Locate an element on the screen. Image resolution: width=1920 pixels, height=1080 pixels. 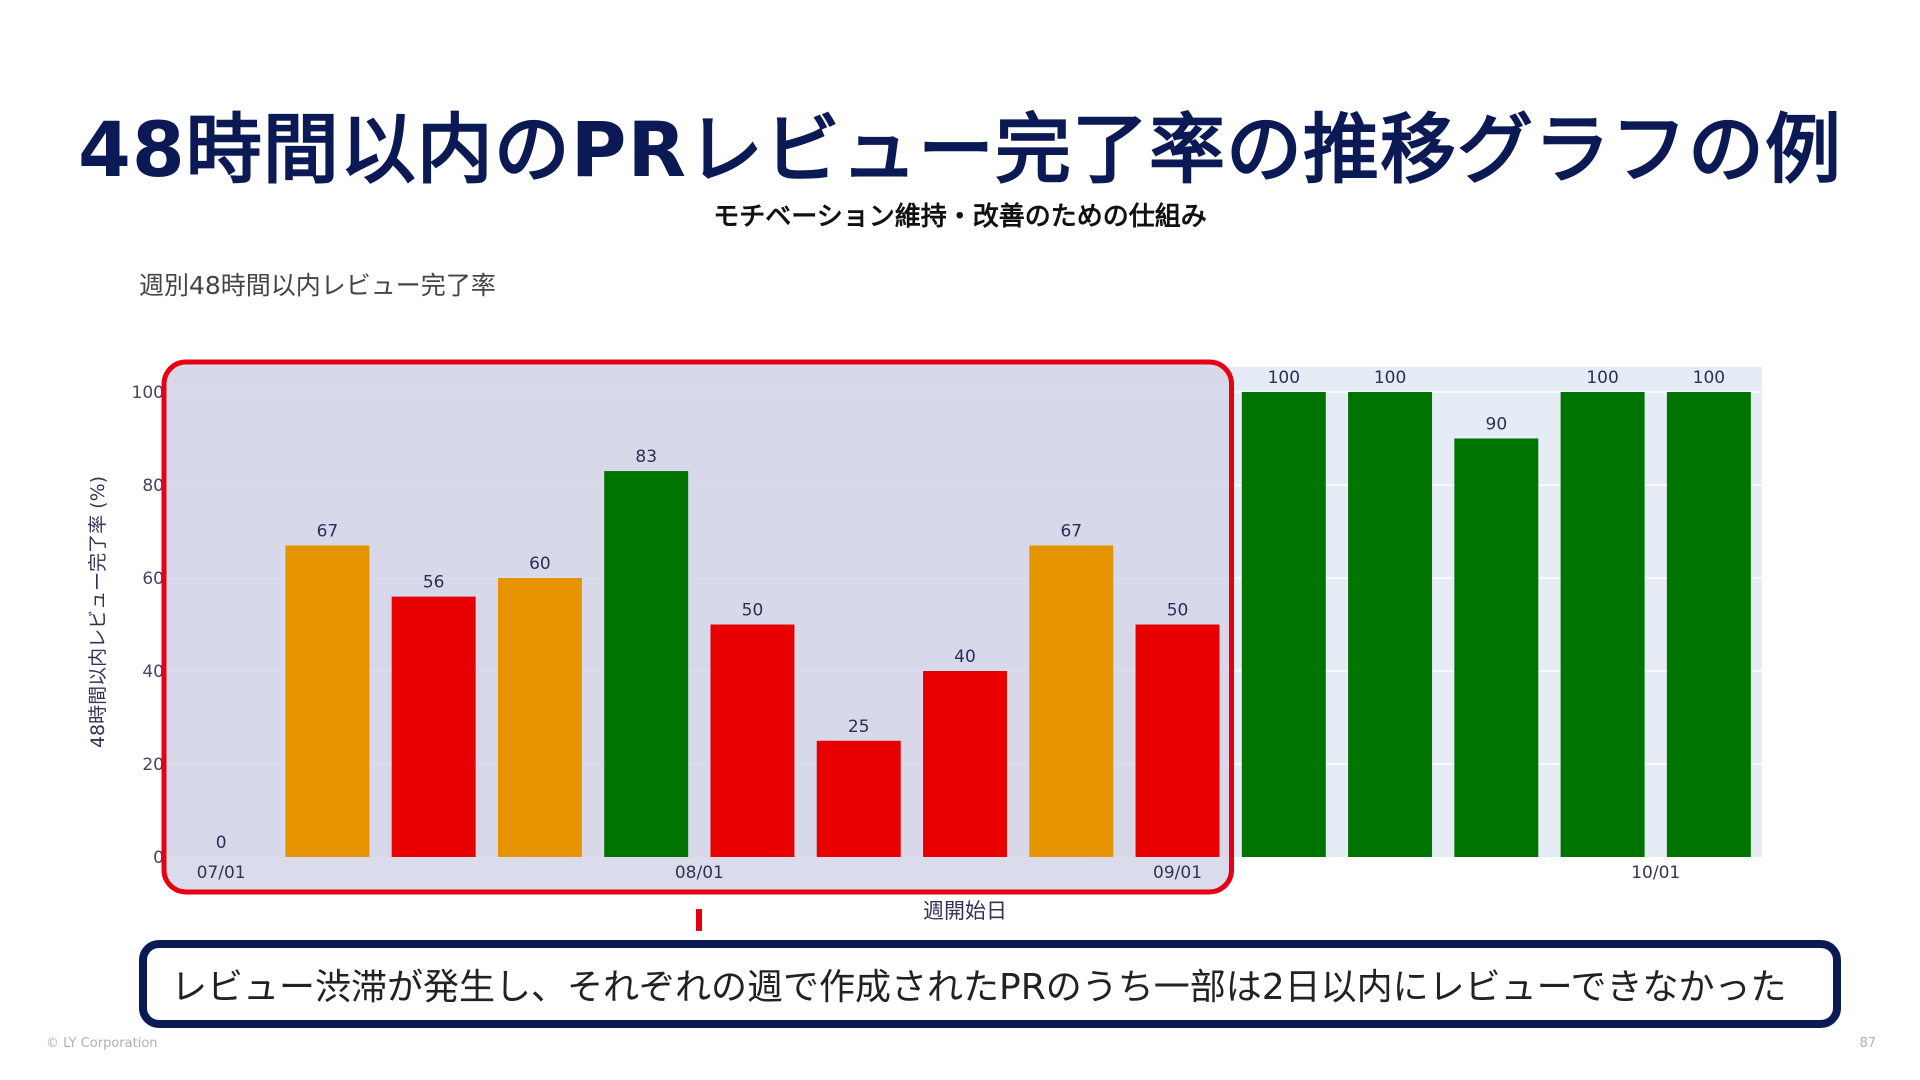
y-tick-label: 60 is located at coordinates (153, 579).